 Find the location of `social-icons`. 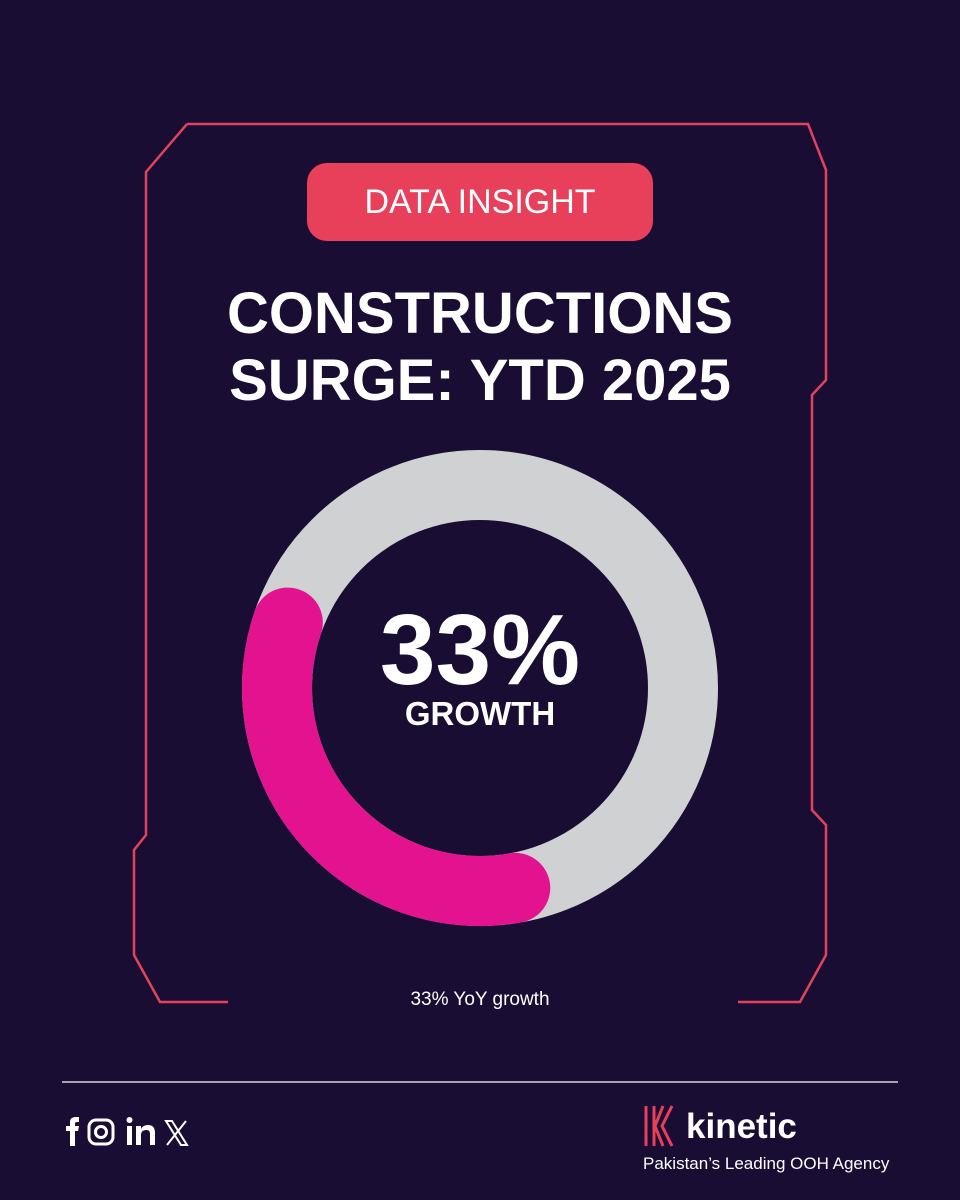

social-icons is located at coordinates (127, 1131).